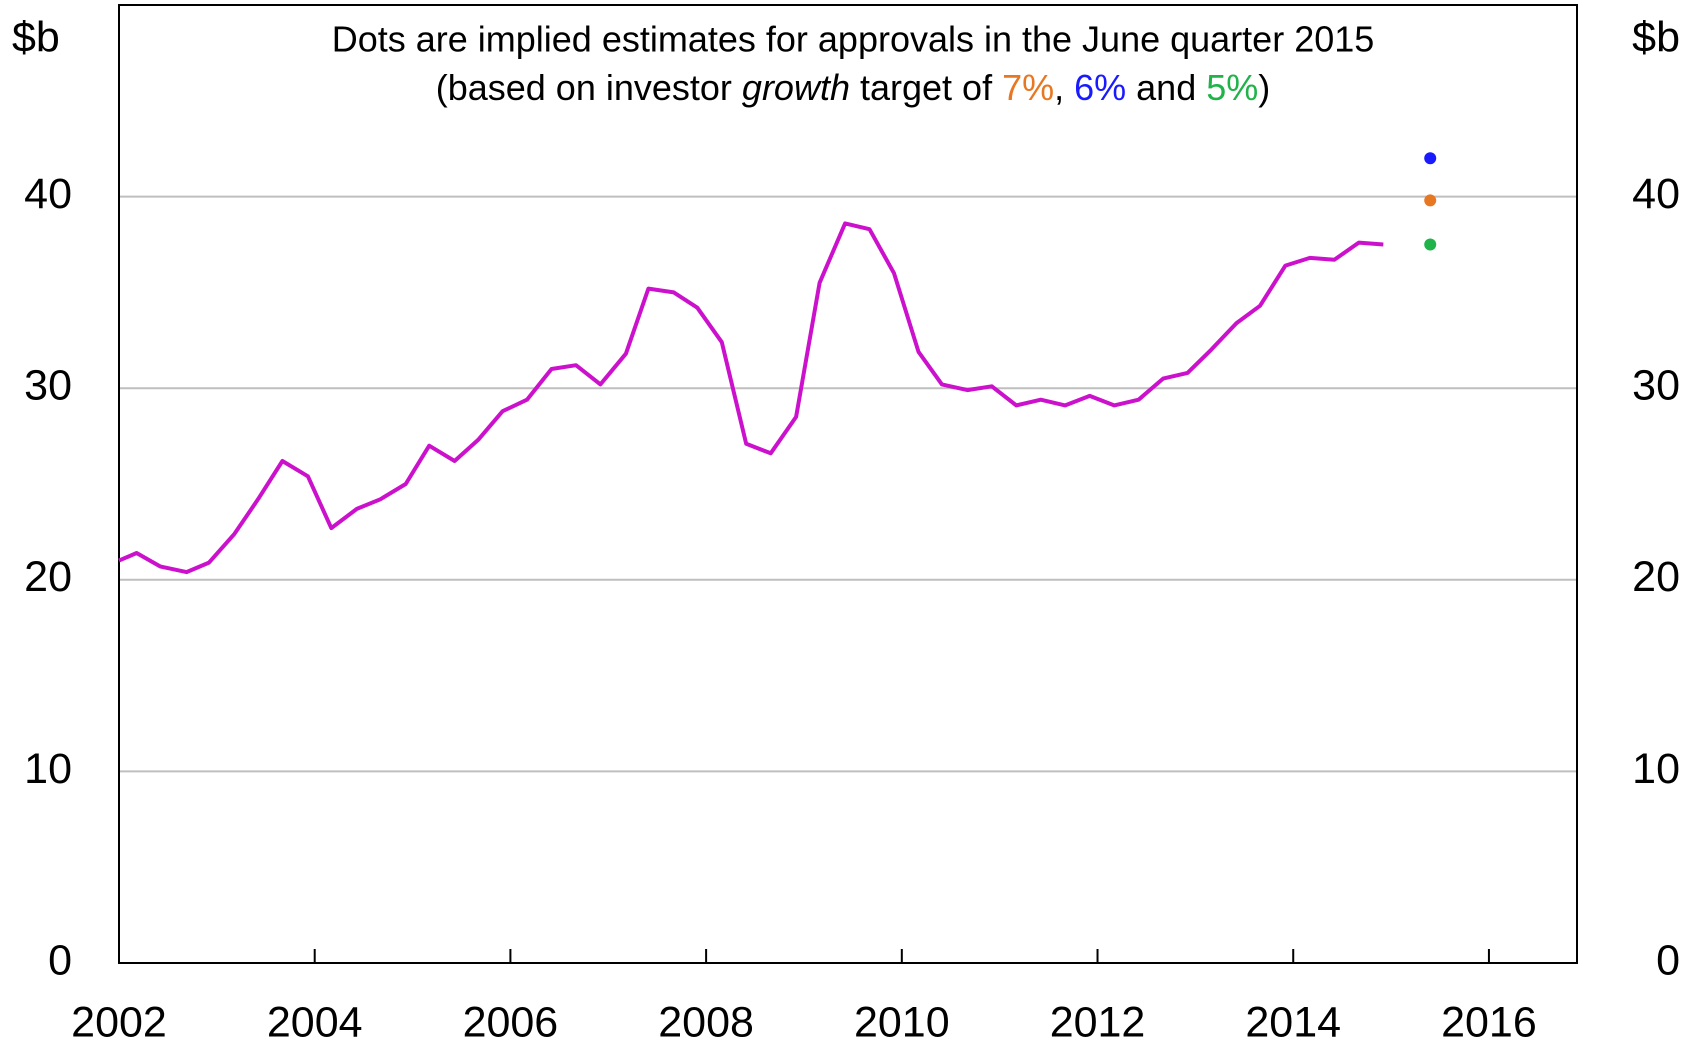 Image resolution: width=1691 pixels, height=1051 pixels. What do you see at coordinates (1656, 577) in the screenshot?
I see `y2-tick-label: 20` at bounding box center [1656, 577].